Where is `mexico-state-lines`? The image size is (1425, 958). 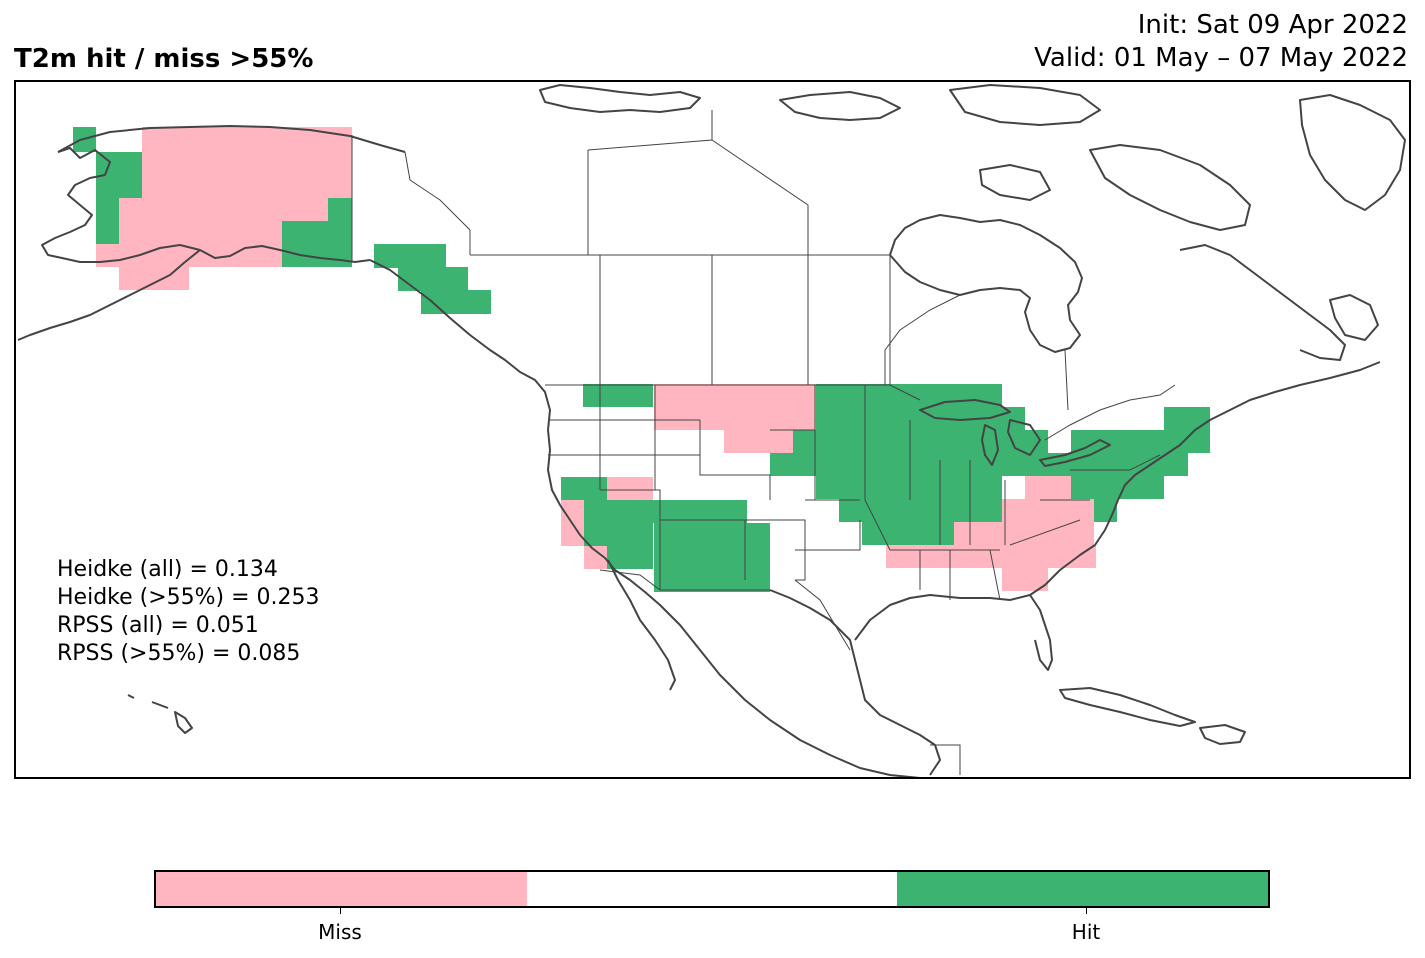
mexico-state-lines is located at coordinates (877, 677).